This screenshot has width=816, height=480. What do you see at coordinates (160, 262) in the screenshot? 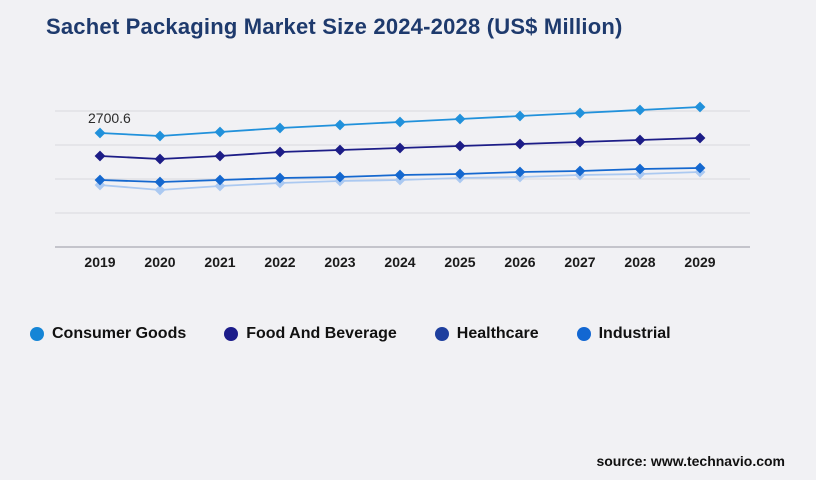
I see `x-axis-label: 2020` at bounding box center [160, 262].